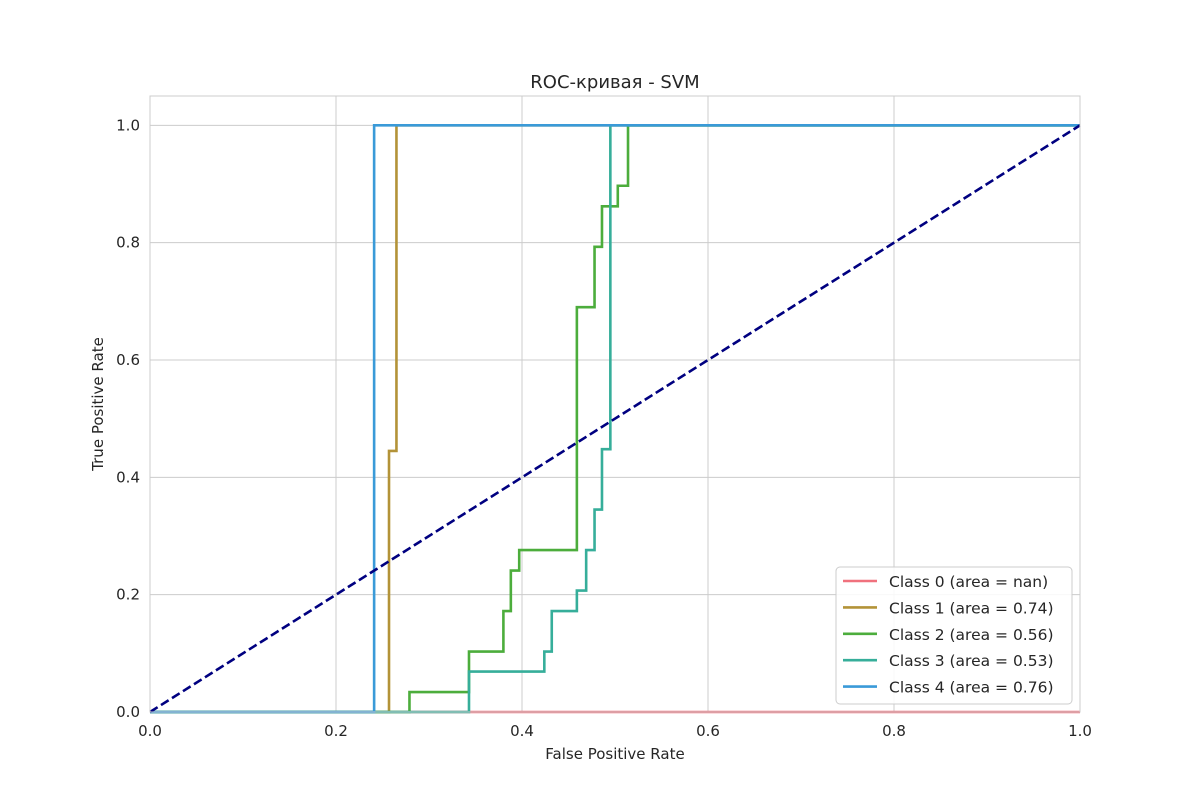  I want to click on y-tick-label: 0.6, so click(128, 360).